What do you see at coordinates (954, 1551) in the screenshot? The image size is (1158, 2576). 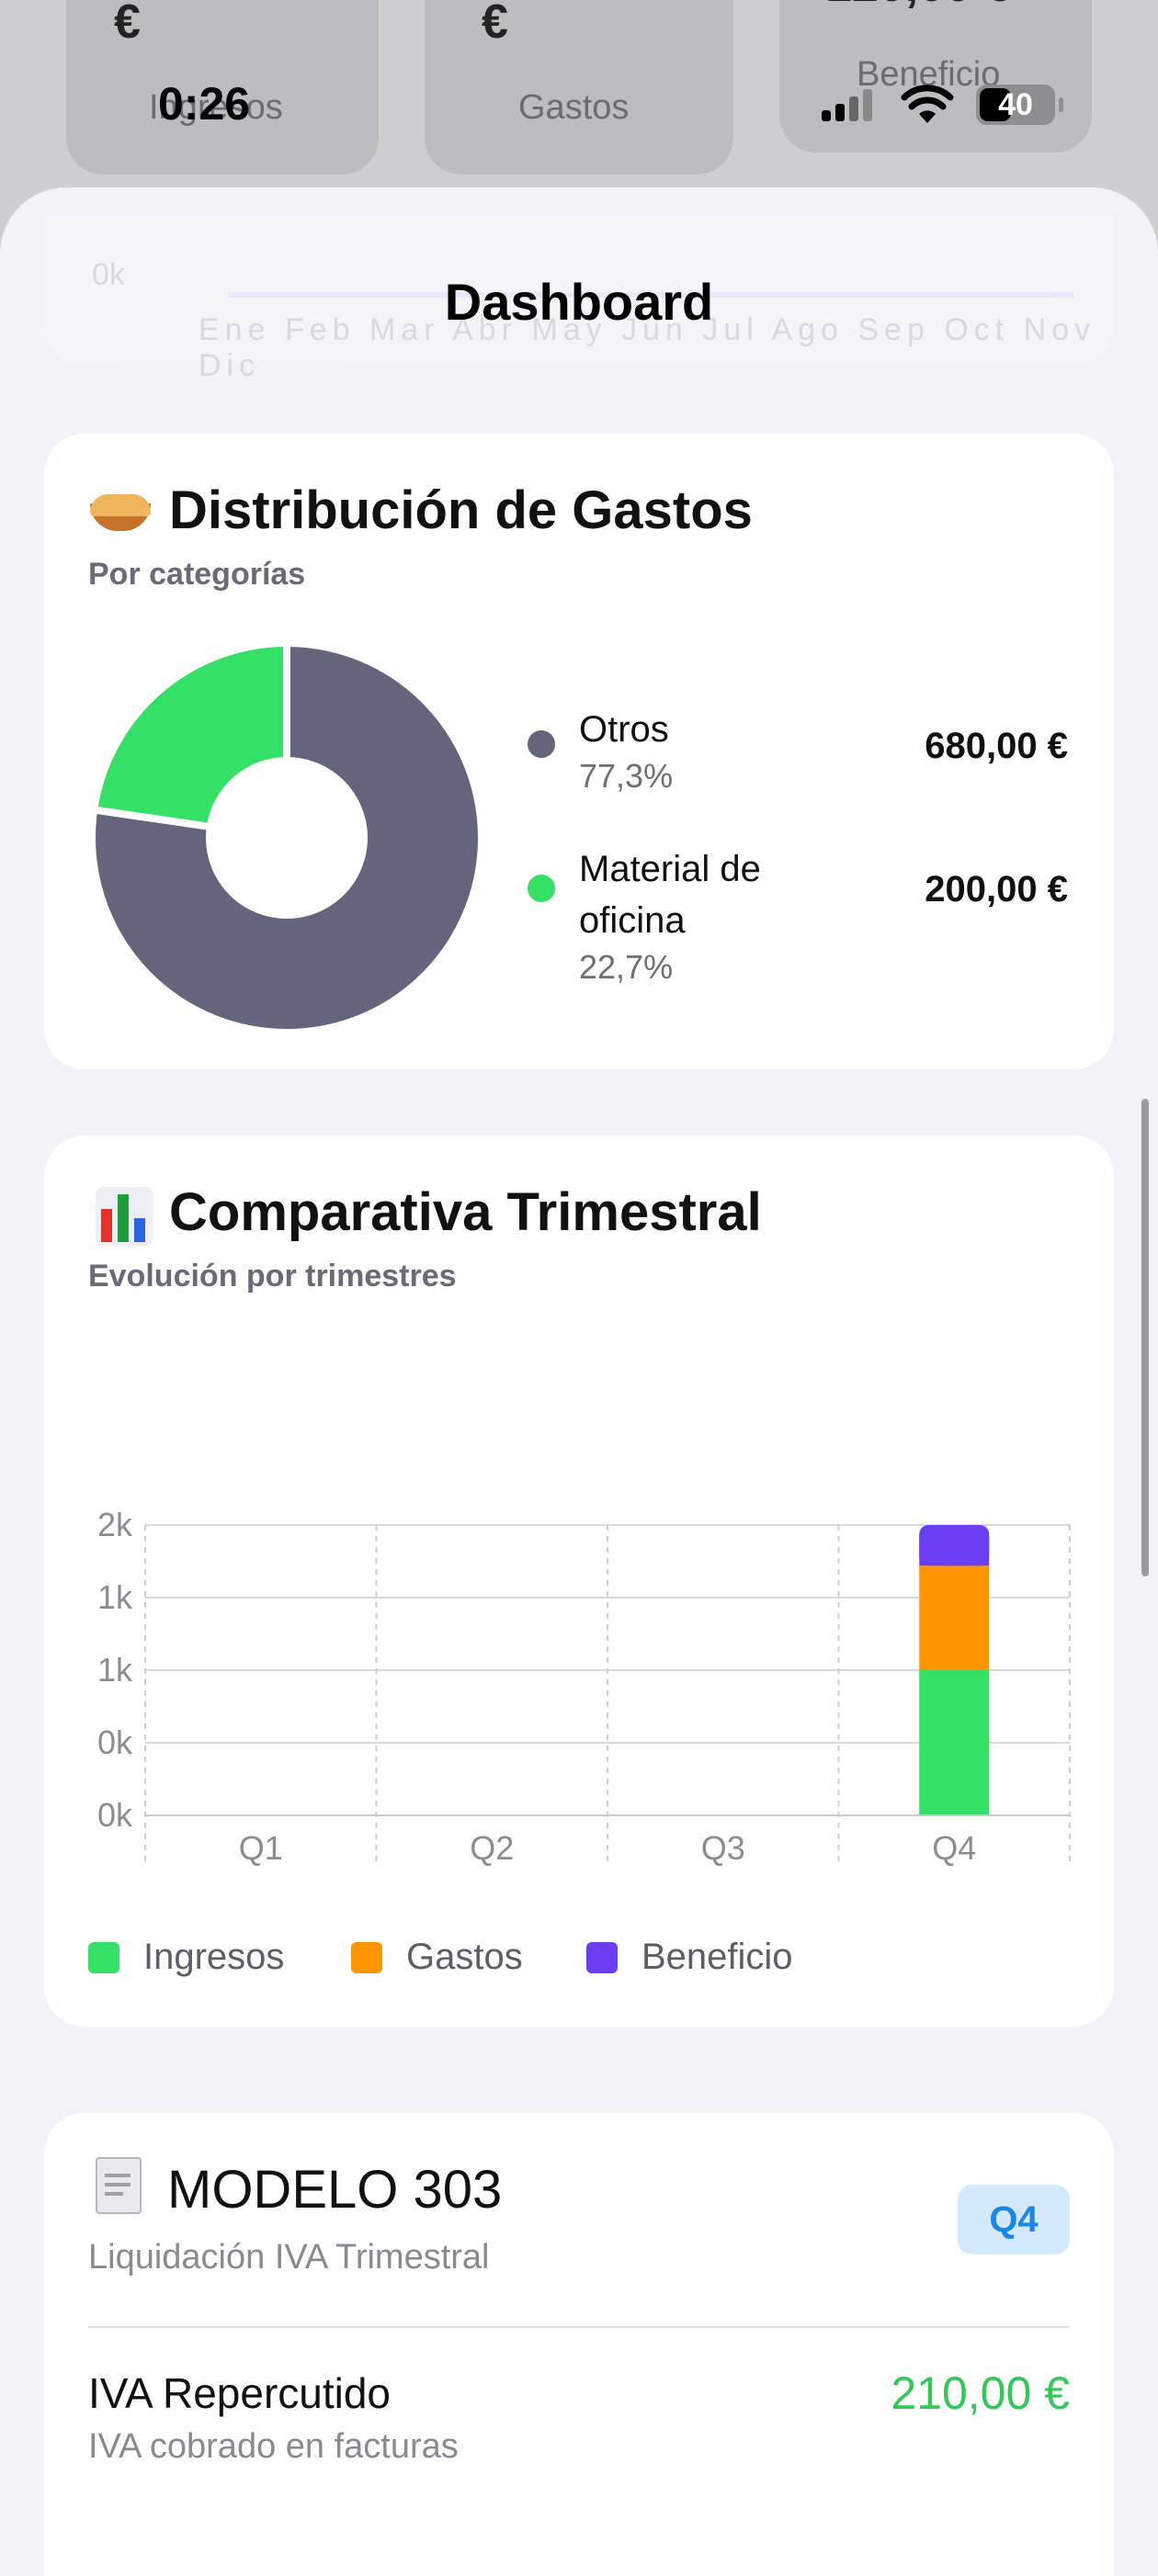 I see `bar-beneficio-fill` at bounding box center [954, 1551].